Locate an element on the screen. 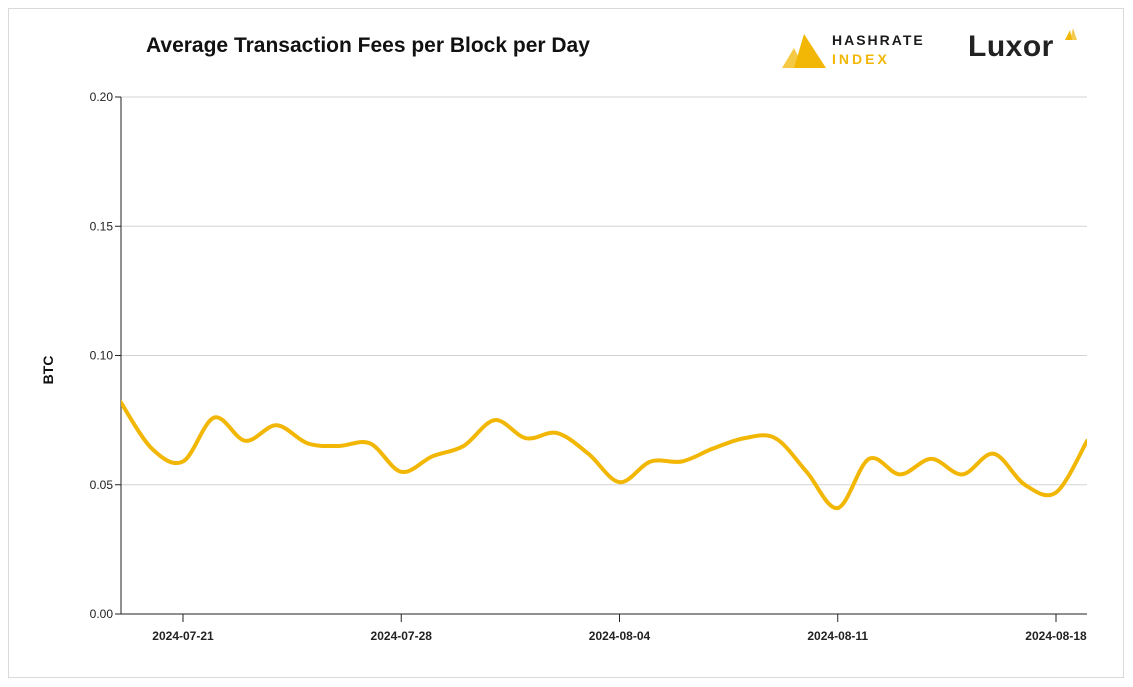 Image resolution: width=1133 pixels, height=687 pixels. x-tick-label: 2024-07-28 is located at coordinates (402, 636).